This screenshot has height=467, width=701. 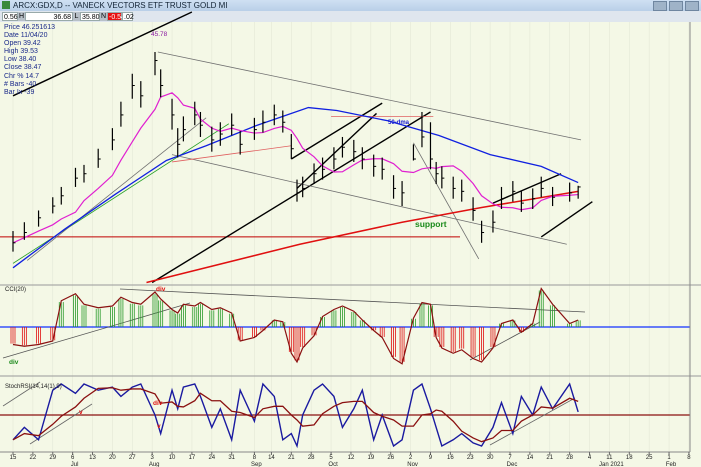 I want to click on stochrsi-d-line, so click(x=295, y=415).